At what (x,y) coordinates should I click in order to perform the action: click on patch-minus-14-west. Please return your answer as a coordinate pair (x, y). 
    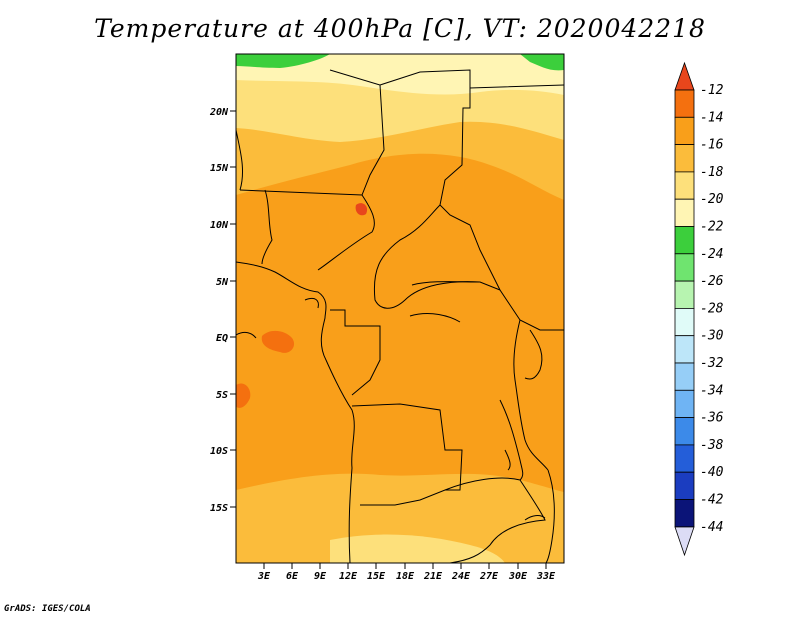
    Looking at the image, I should click on (243, 395).